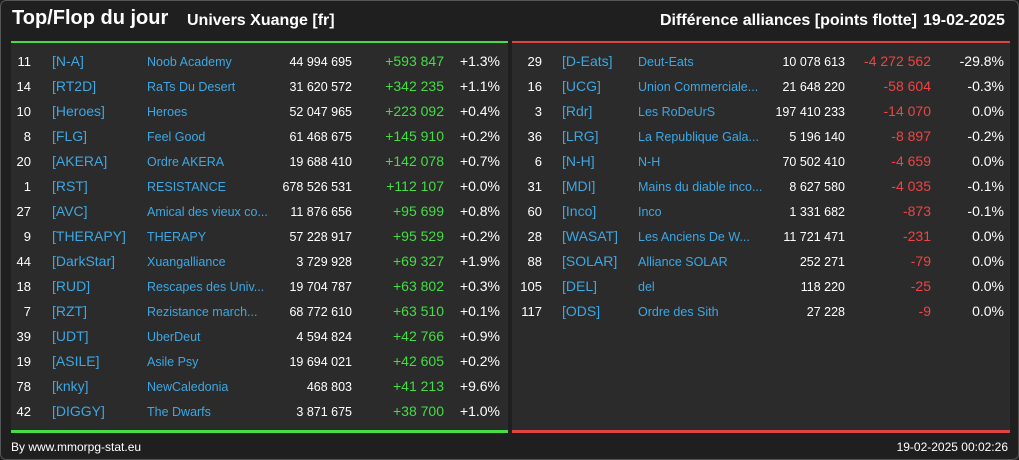 This screenshot has height=460, width=1019. Describe the element at coordinates (27, 236) in the screenshot. I see `rank-cell: 9` at that location.